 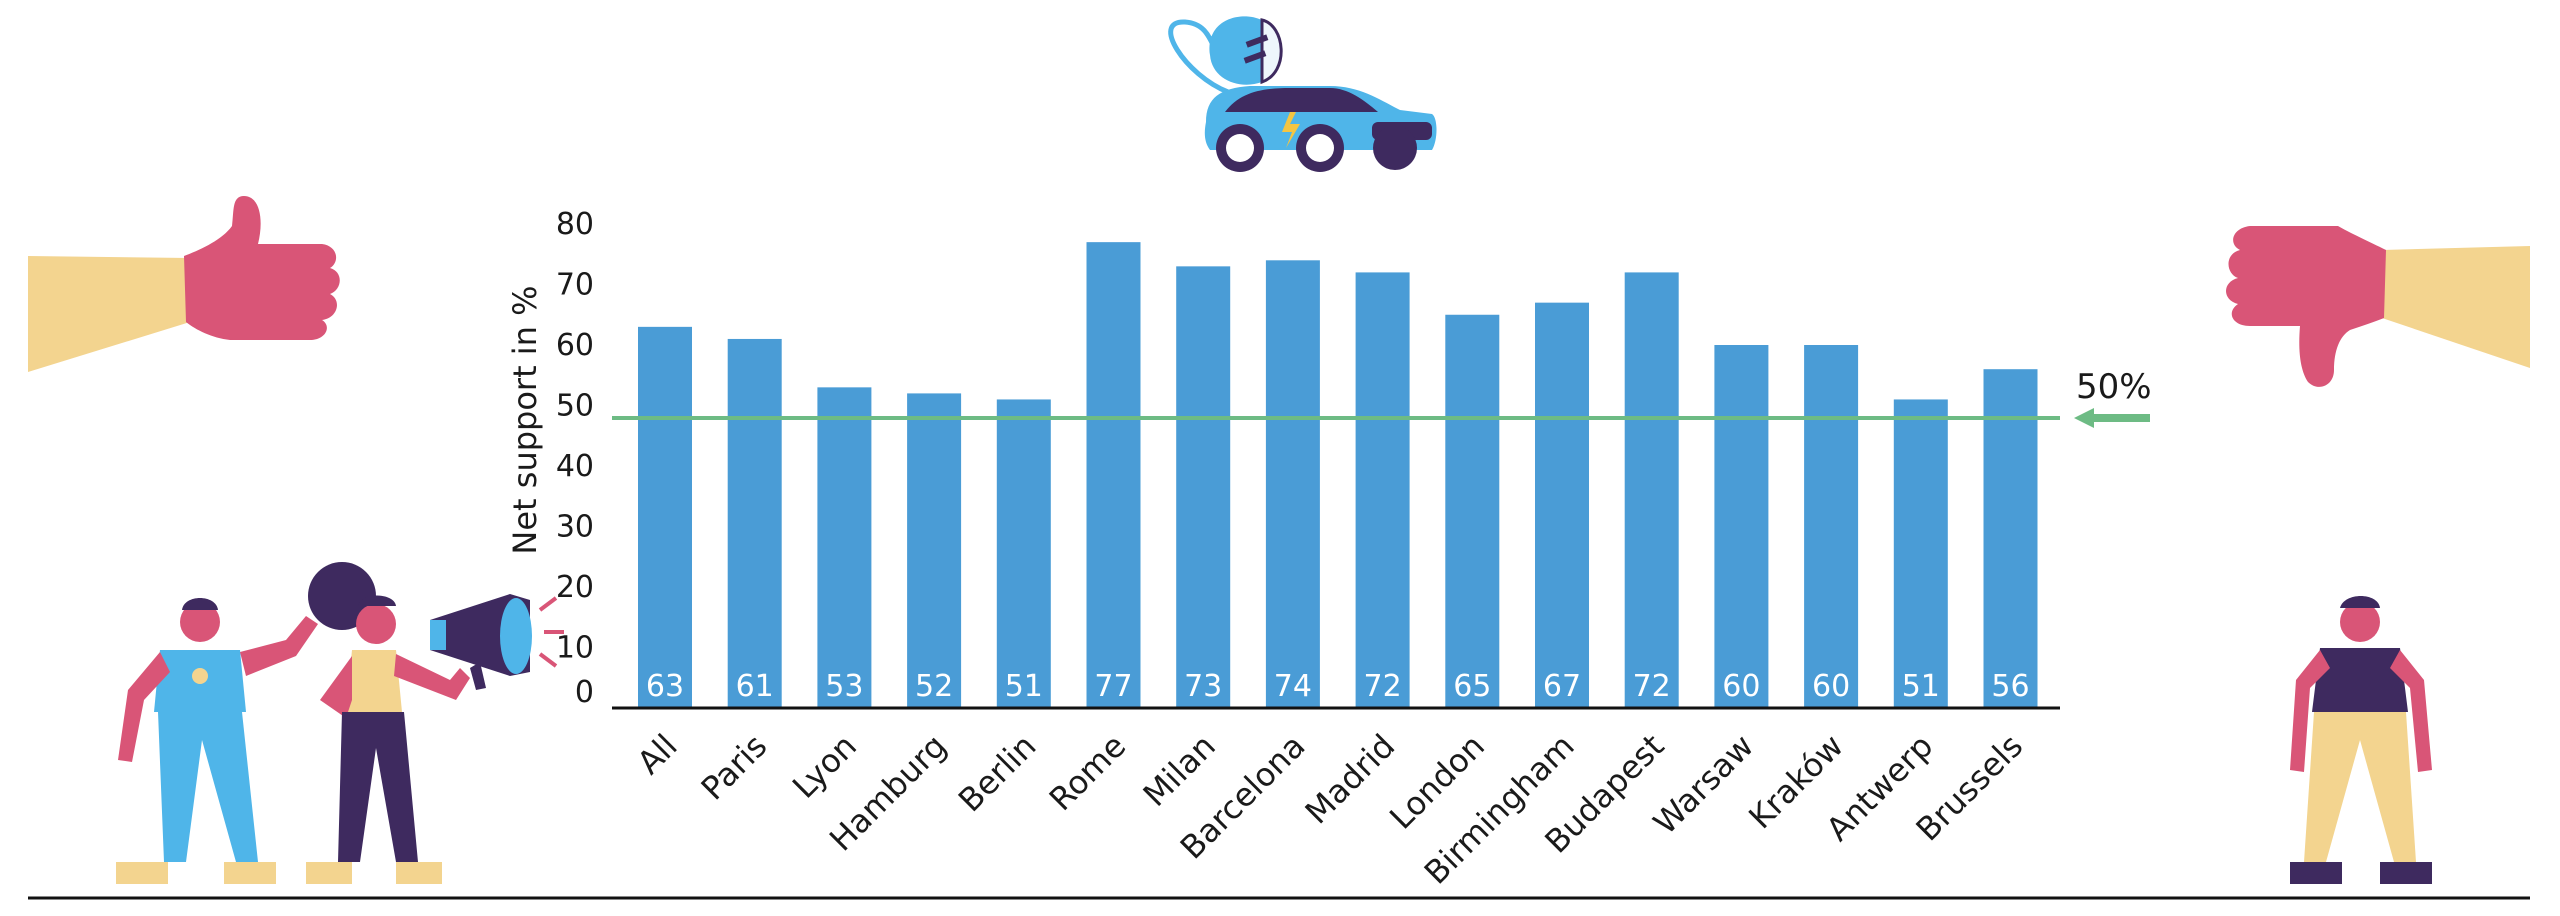 I want to click on y-axis-ticks: 0 10 20 30 40 50 60 70 80, so click(x=575, y=458).